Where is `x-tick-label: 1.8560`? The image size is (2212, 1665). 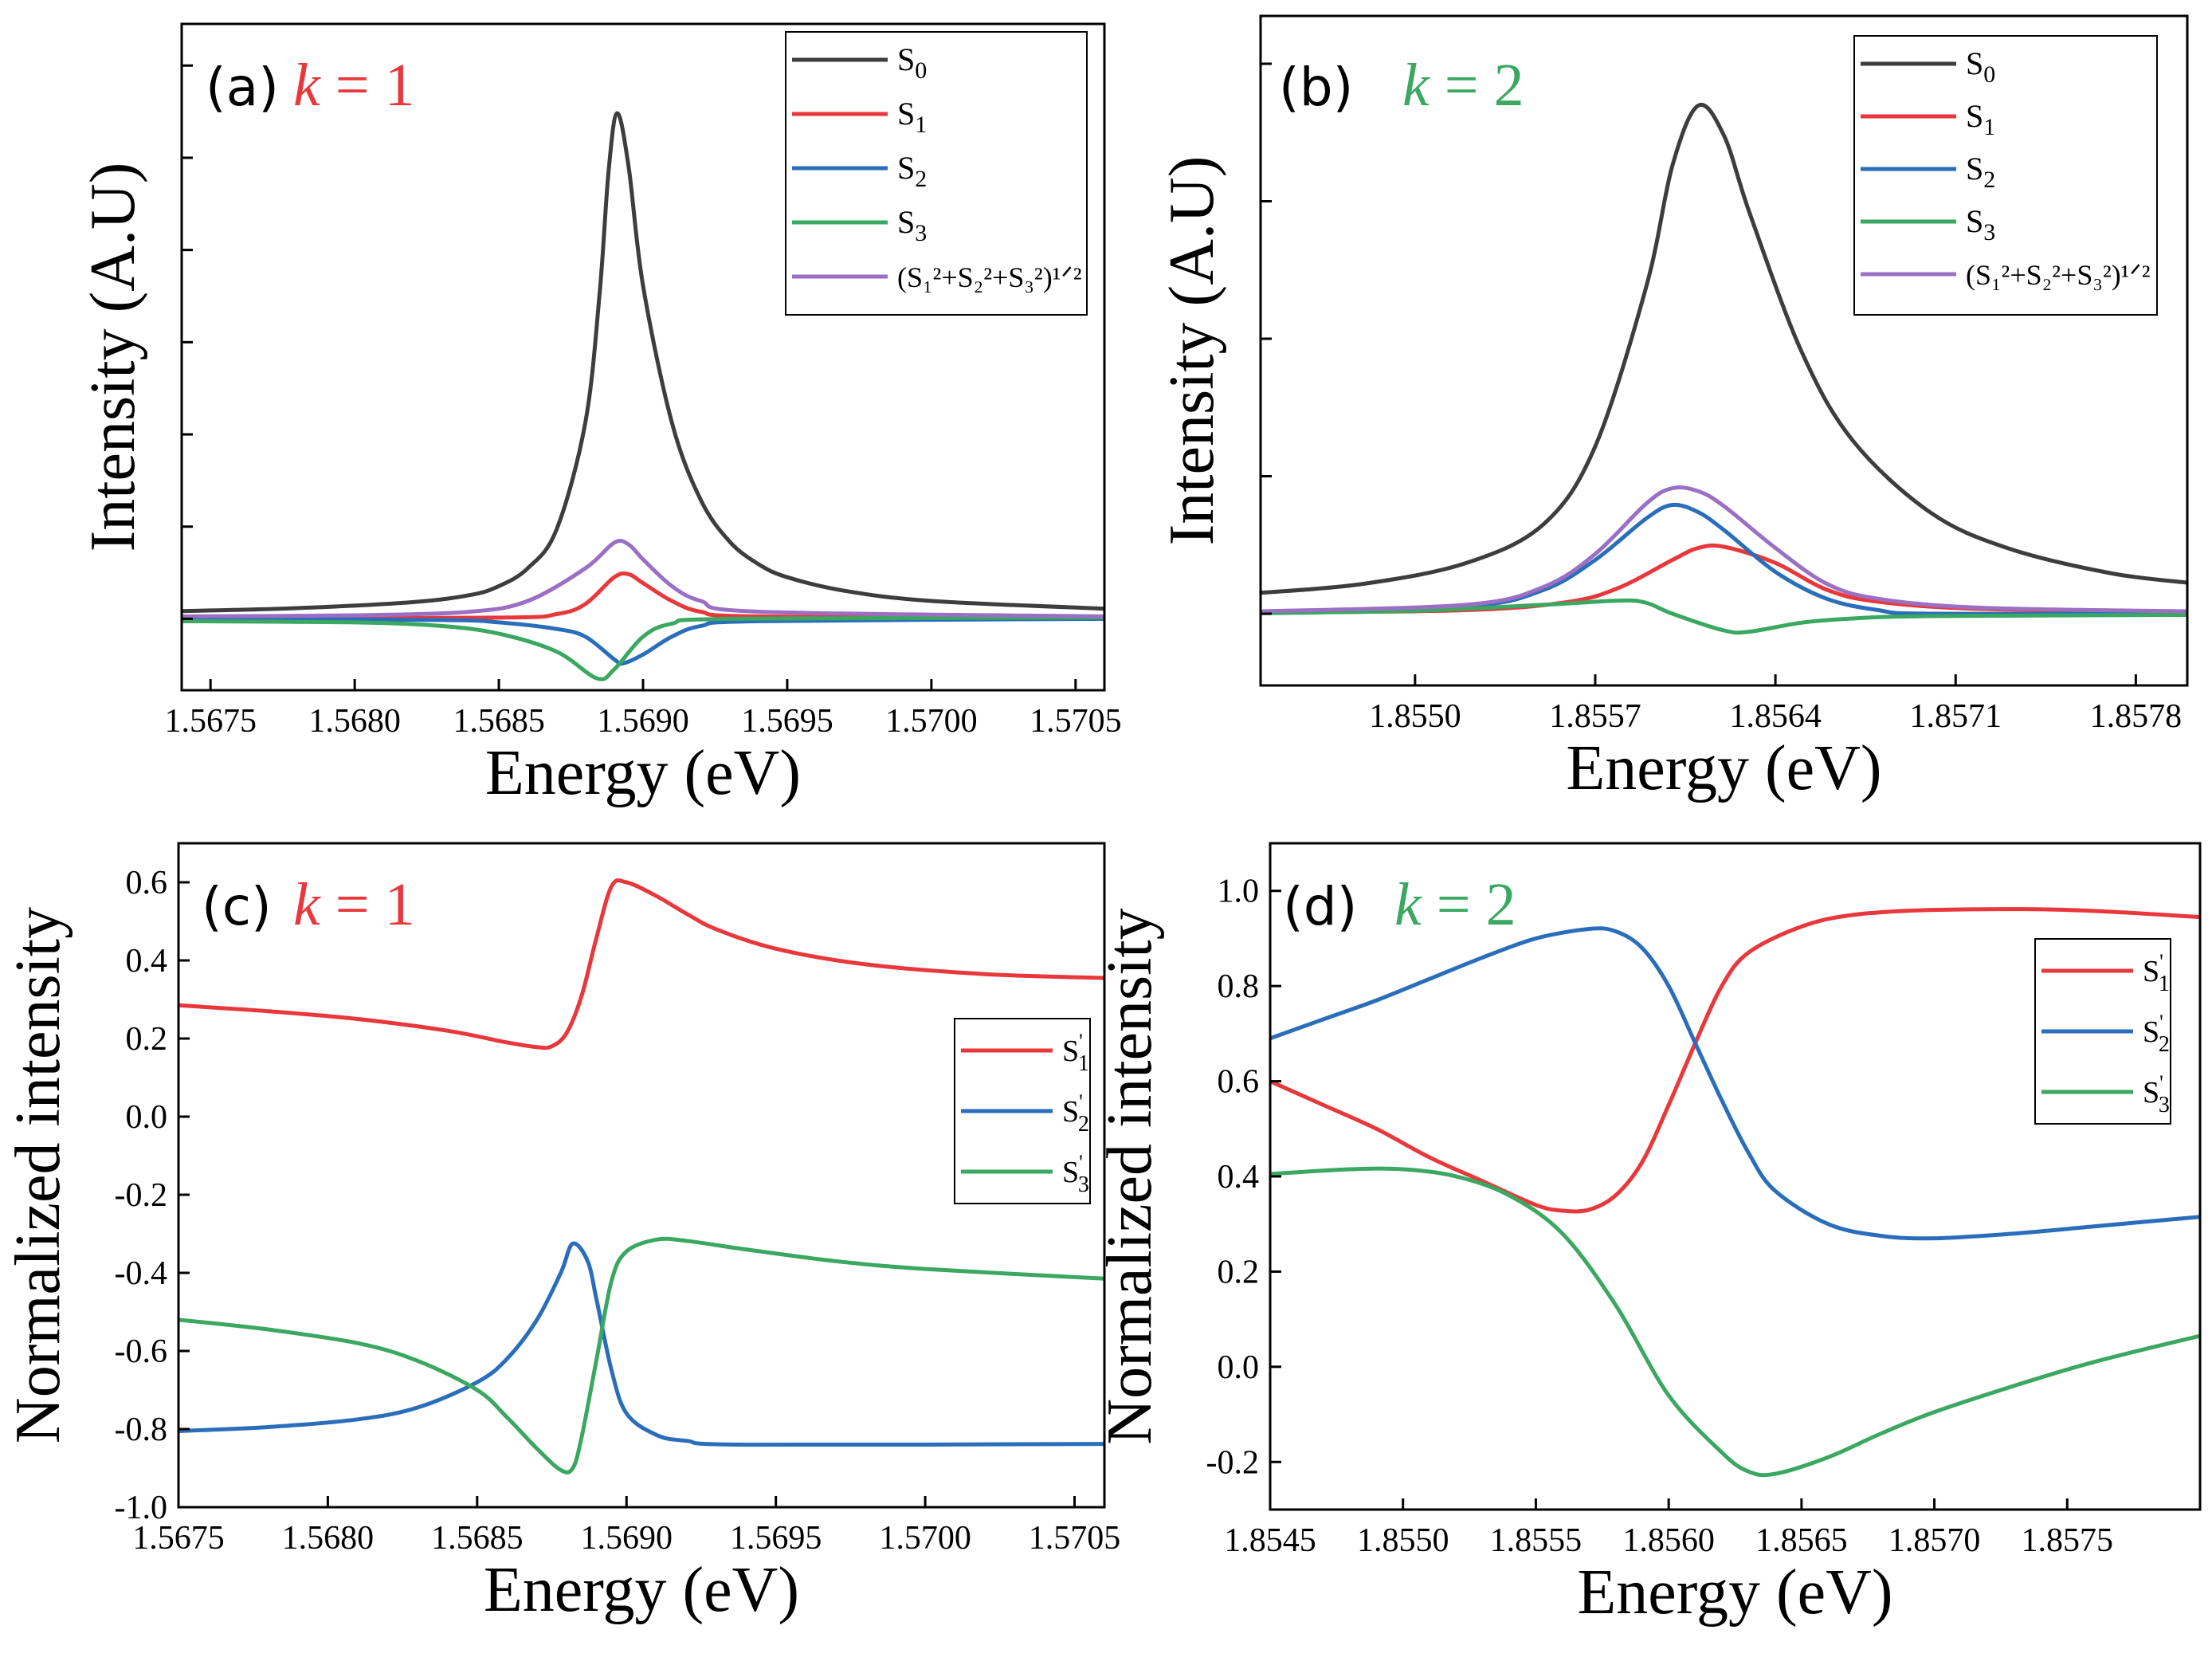 x-tick-label: 1.8560 is located at coordinates (1668, 1540).